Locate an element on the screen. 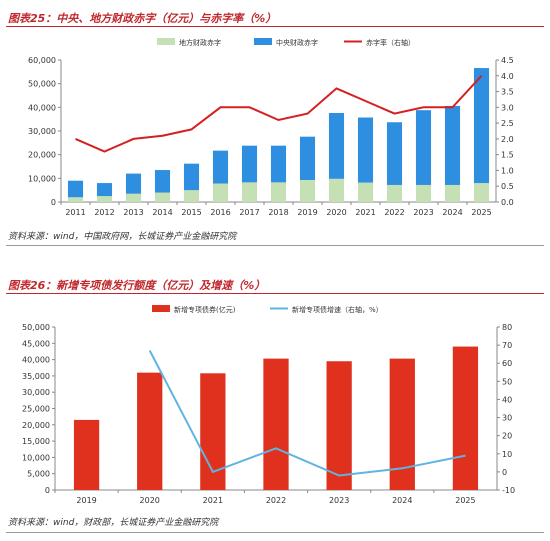 The height and width of the screenshot is (541, 550). x-tick-label: 2011 is located at coordinates (75, 212).